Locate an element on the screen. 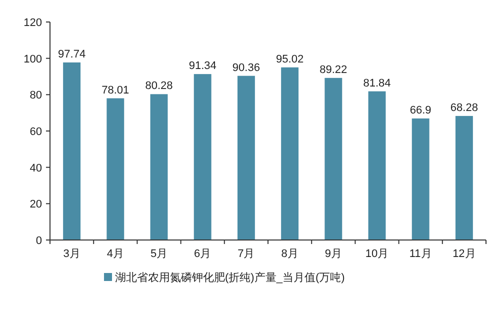 The height and width of the screenshot is (311, 492). data-label: 97.74 is located at coordinates (72, 54).